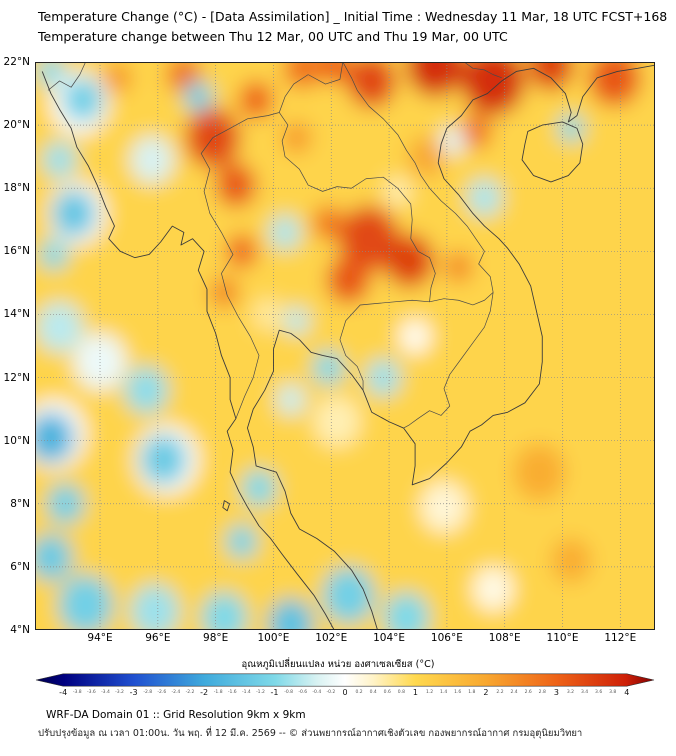 The width and height of the screenshot is (676, 756). What do you see at coordinates (218, 692) in the screenshot?
I see `colorbar-tick-label: -1.8` at bounding box center [218, 692].